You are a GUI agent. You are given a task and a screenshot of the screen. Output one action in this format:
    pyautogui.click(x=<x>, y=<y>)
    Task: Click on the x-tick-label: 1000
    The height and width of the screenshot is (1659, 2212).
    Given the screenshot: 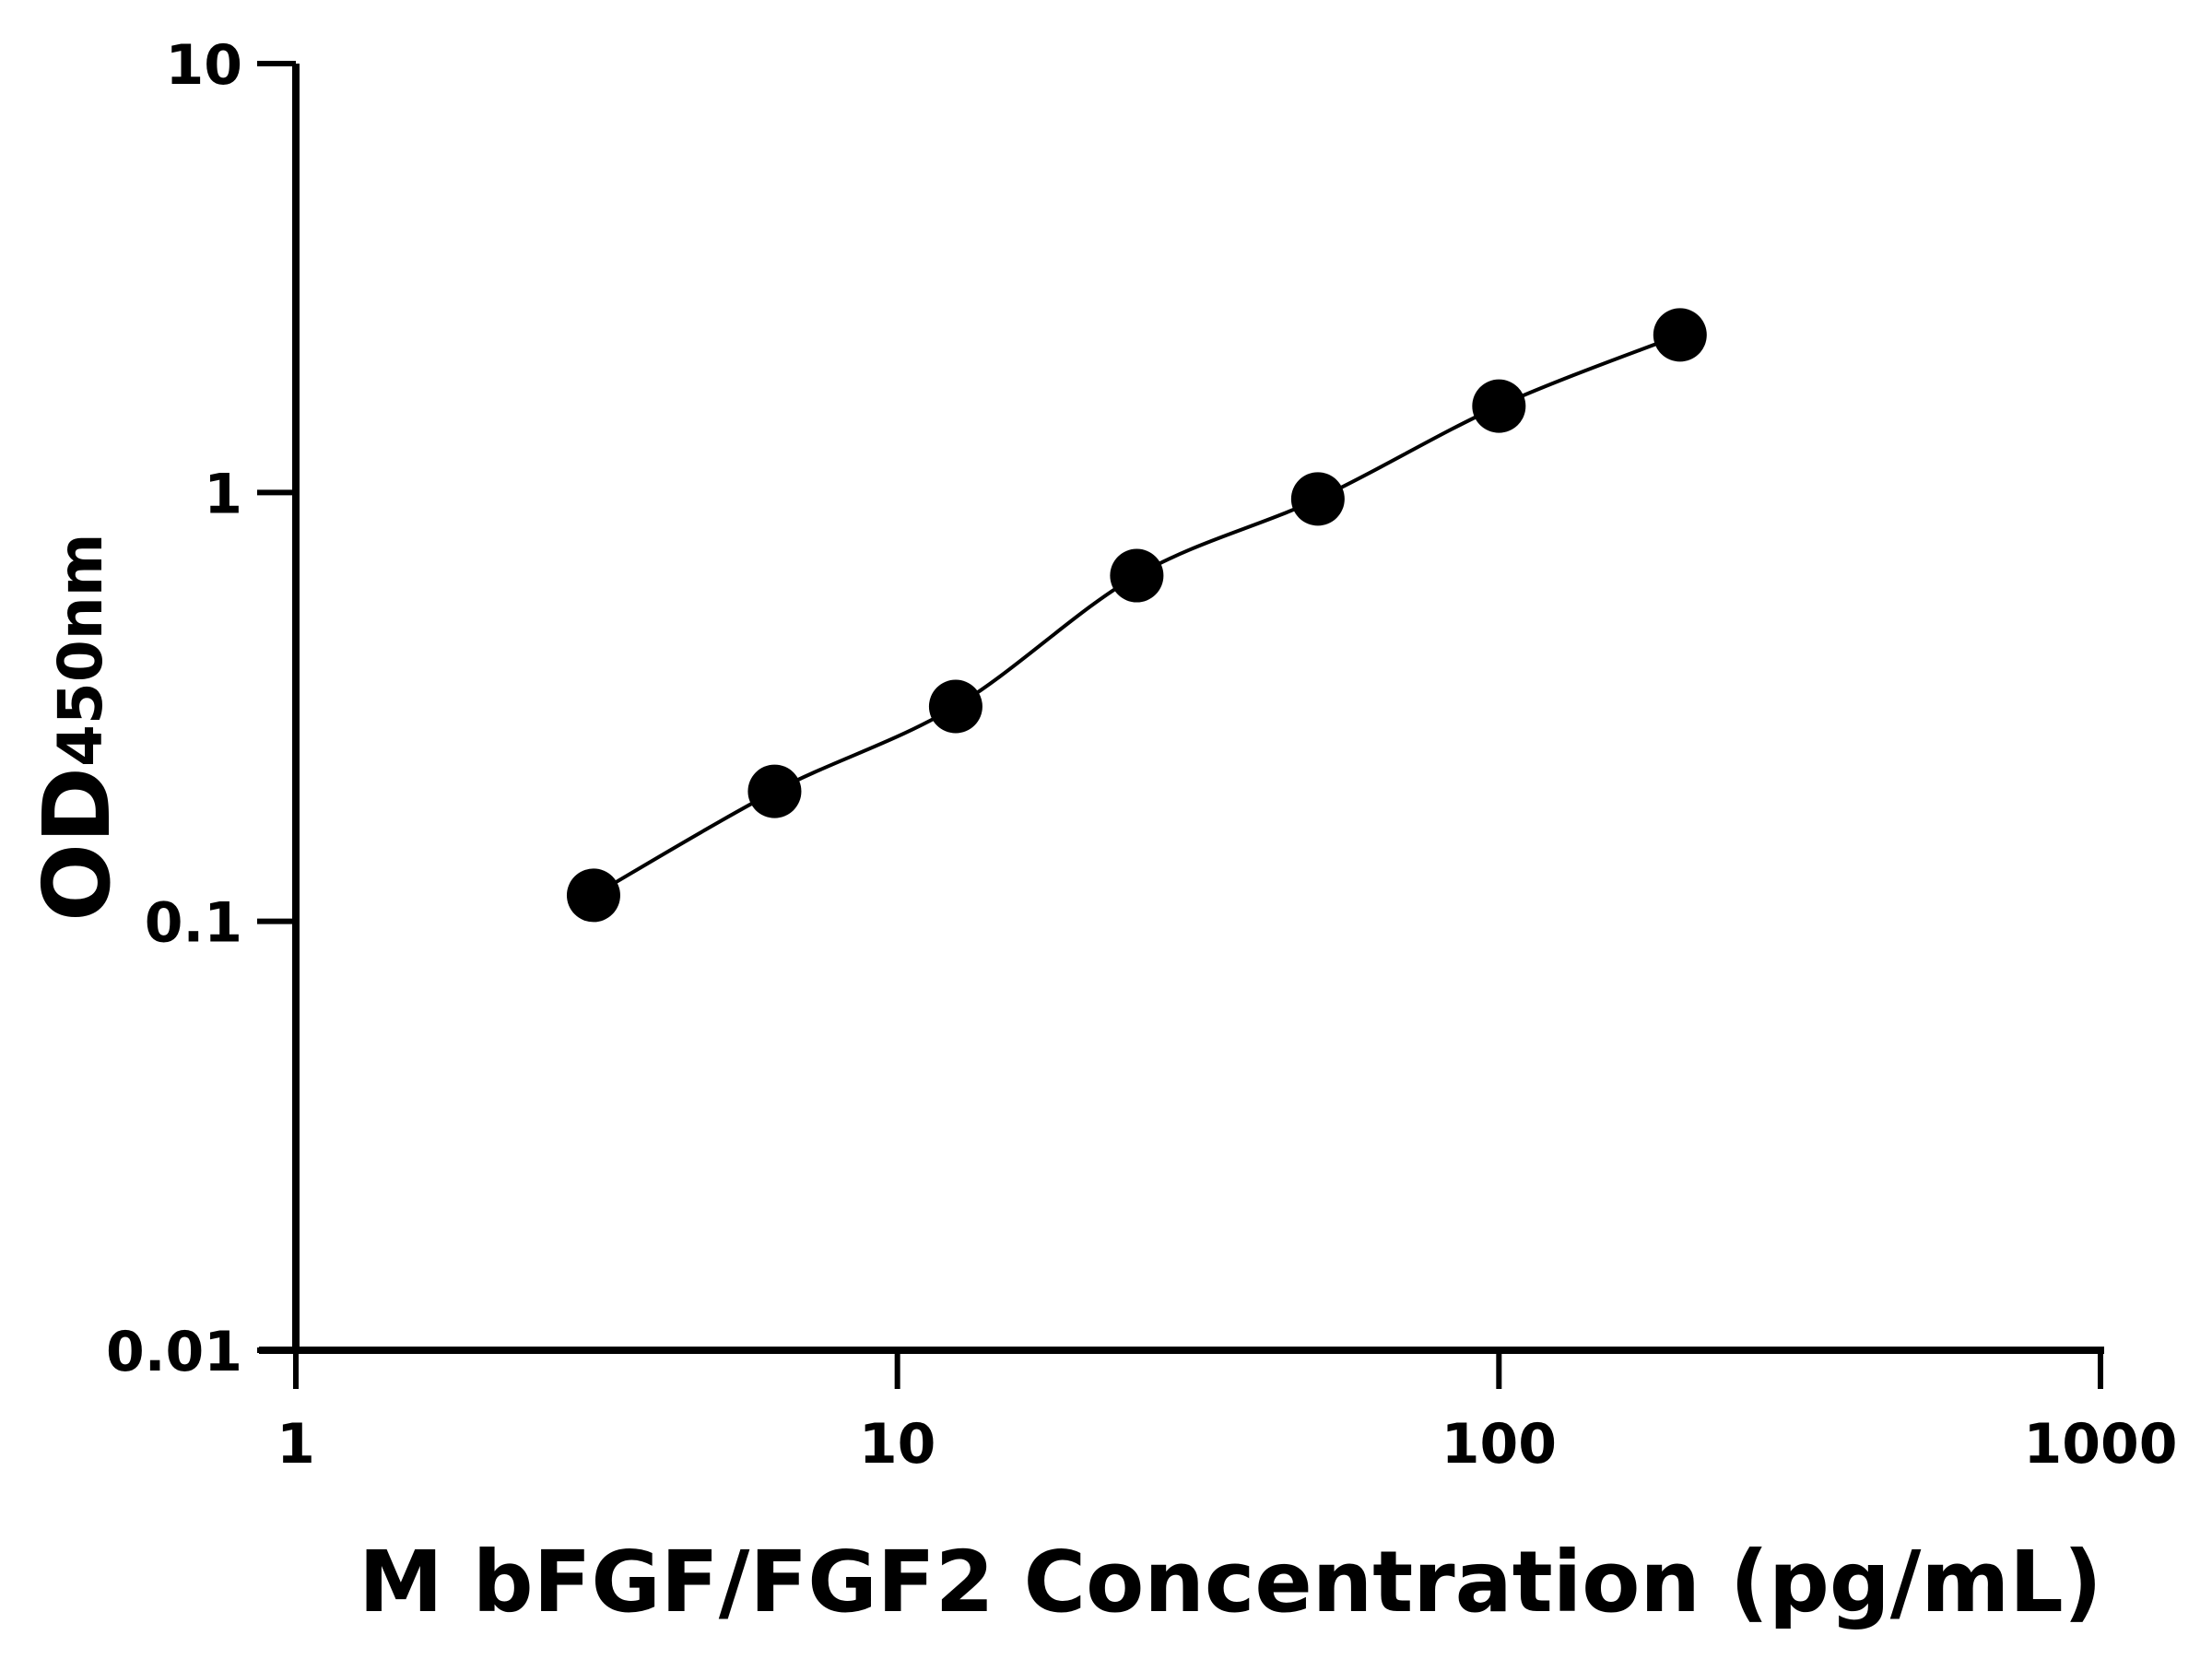 What is the action you would take?
    pyautogui.click(x=2101, y=1444)
    